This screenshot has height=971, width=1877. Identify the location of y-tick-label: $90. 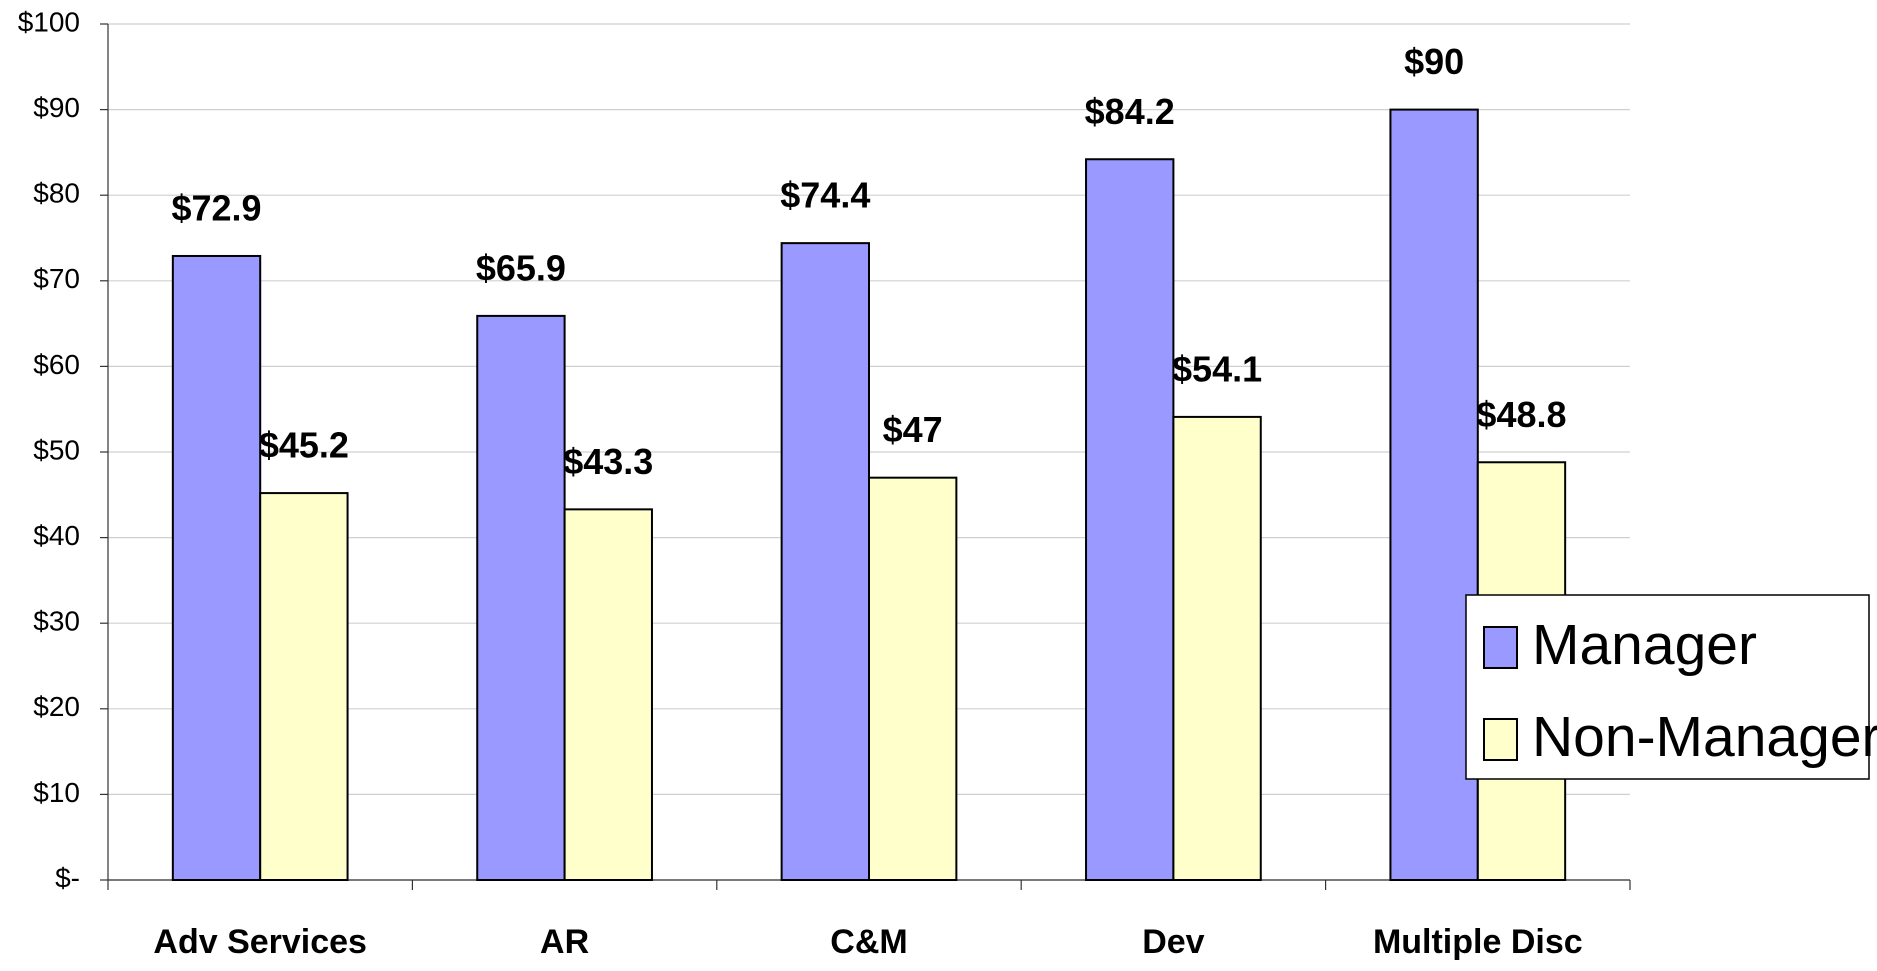
(56, 107).